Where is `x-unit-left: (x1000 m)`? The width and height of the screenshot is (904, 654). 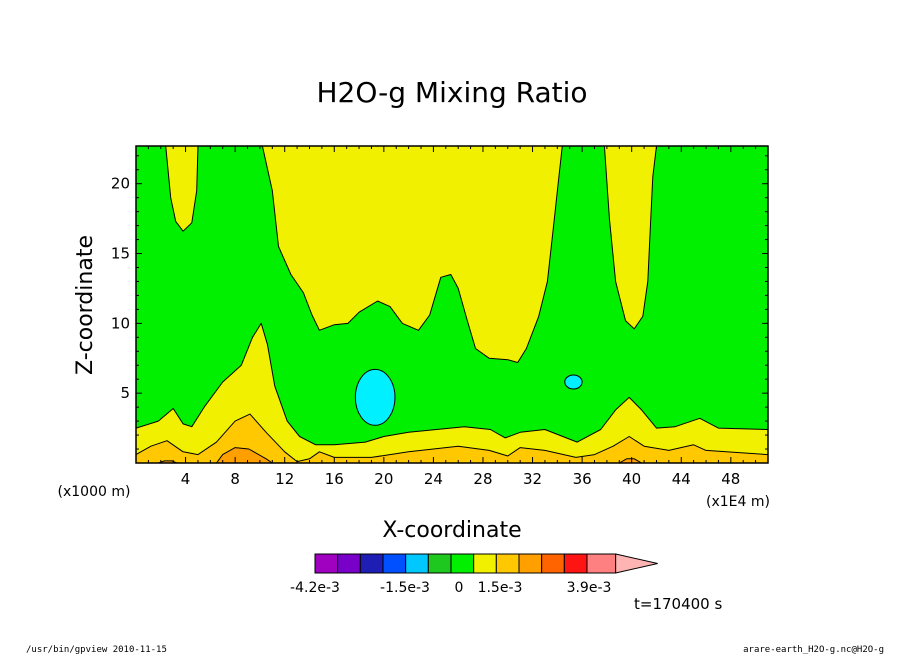
x-unit-left: (x1000 m) is located at coordinates (94, 492).